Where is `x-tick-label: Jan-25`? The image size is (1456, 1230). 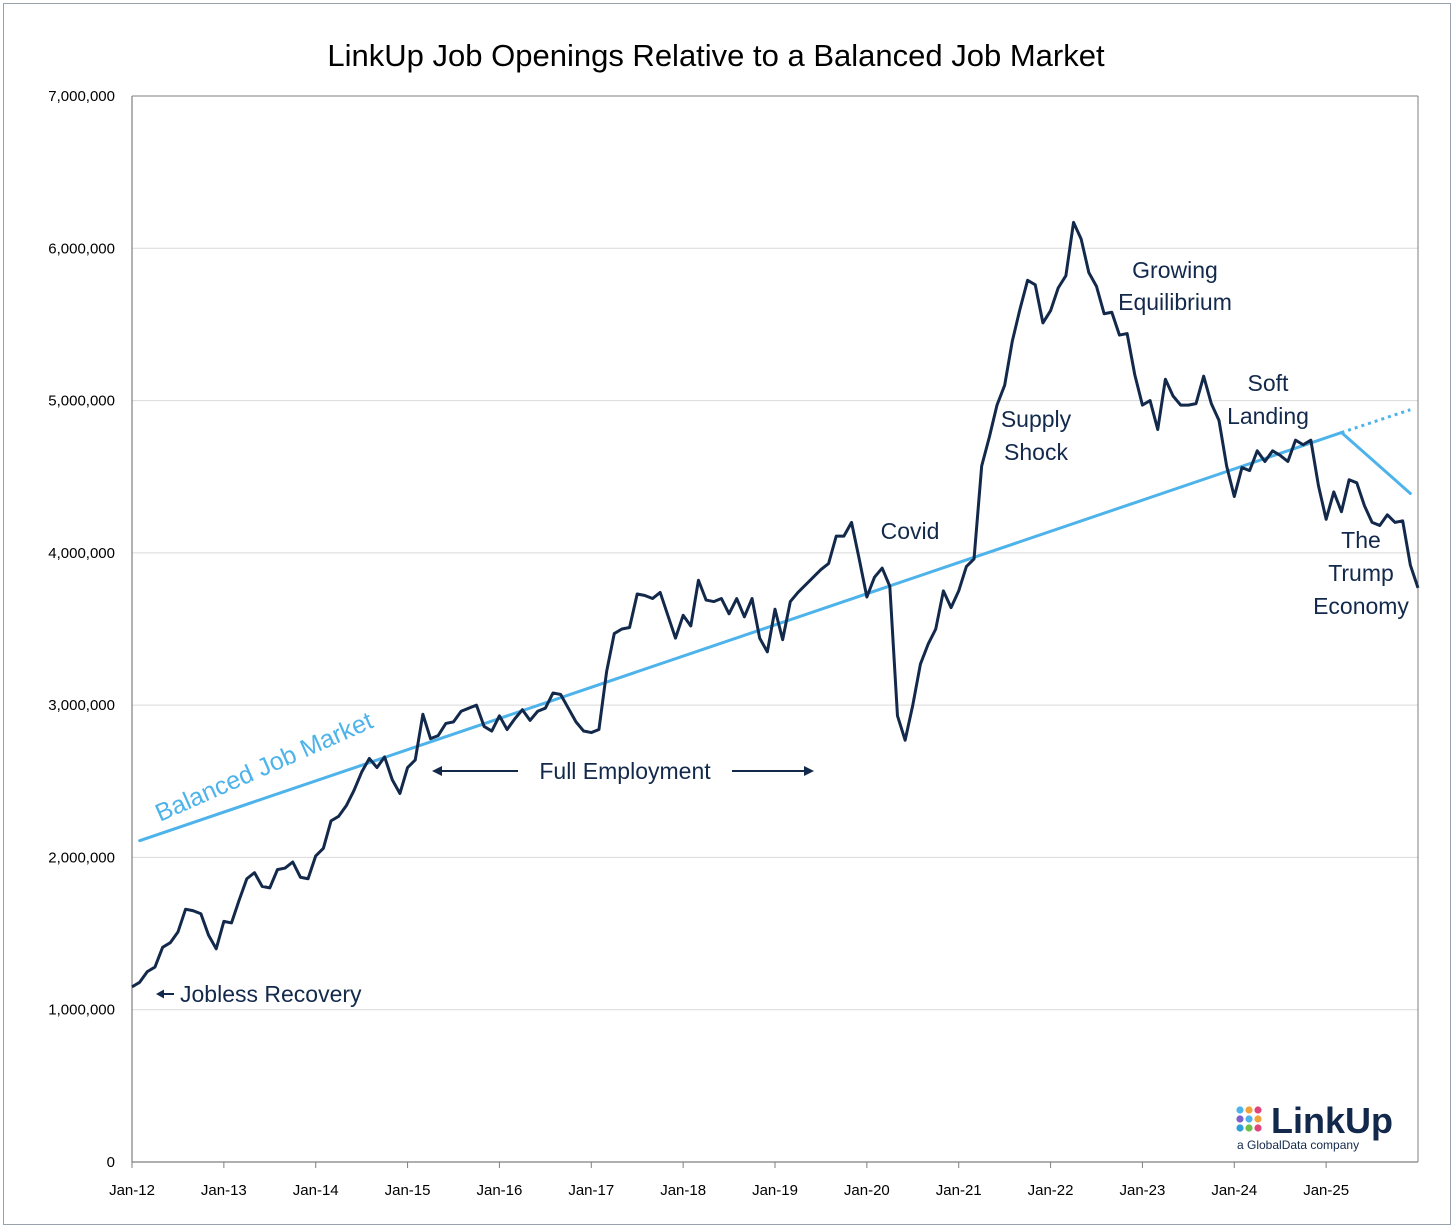 x-tick-label: Jan-25 is located at coordinates (1326, 1190).